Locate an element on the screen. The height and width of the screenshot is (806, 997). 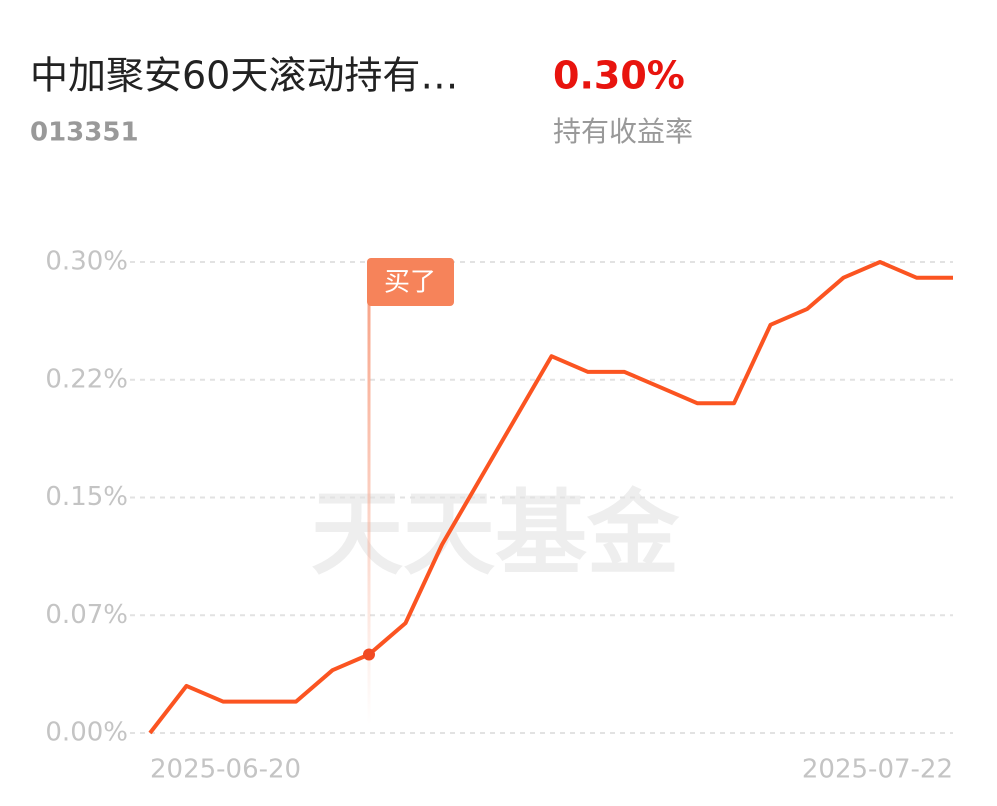
x-tick-label: 2025-06-20 is located at coordinates (225, 770).